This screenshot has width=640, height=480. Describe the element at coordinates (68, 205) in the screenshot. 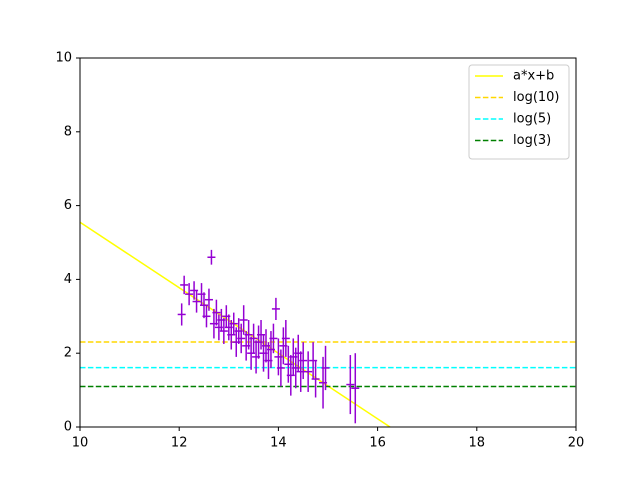

I see `y-tick-label: 6` at that location.